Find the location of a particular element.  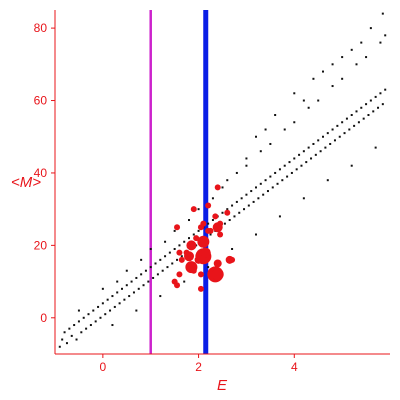

y-tick-label: 80 is located at coordinates (41, 28).